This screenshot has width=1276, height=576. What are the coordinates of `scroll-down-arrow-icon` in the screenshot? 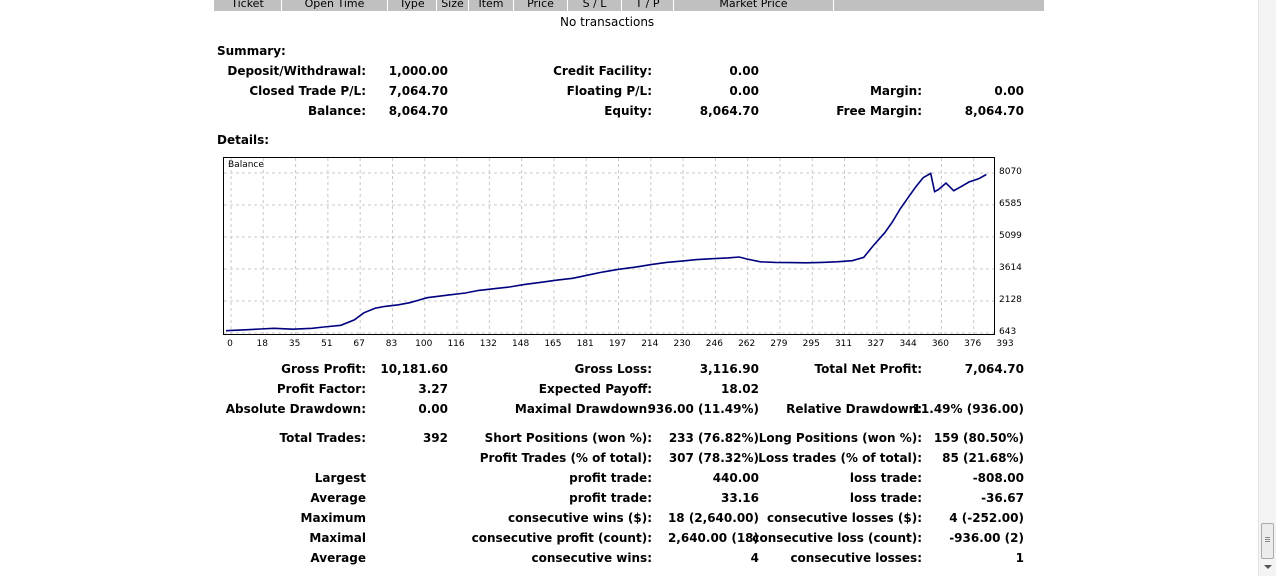 It's located at (1268, 567).